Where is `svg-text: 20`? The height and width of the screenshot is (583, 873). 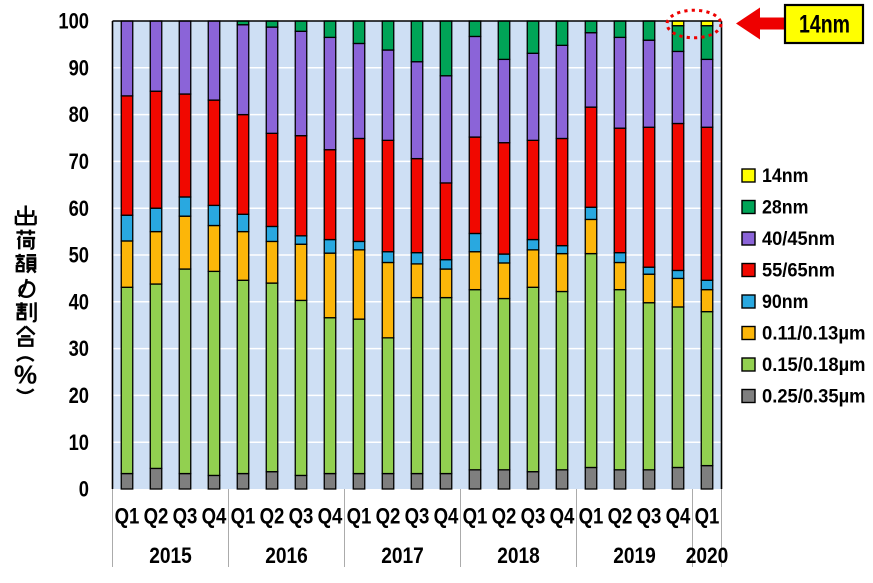 svg-text: 20 is located at coordinates (79, 395).